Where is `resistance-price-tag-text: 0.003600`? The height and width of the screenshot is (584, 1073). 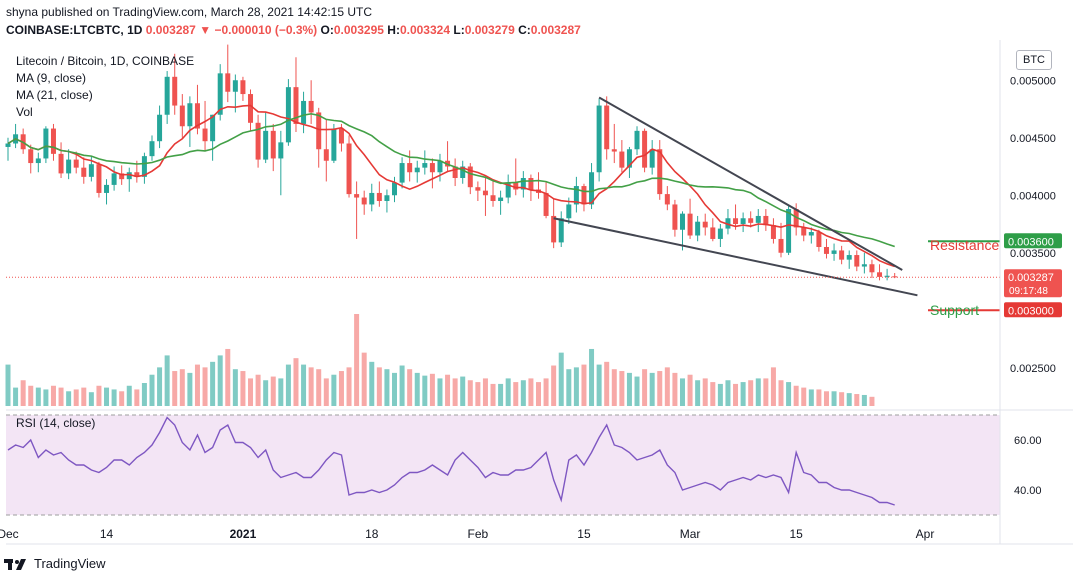
resistance-price-tag-text: 0.003600 is located at coordinates (1031, 242).